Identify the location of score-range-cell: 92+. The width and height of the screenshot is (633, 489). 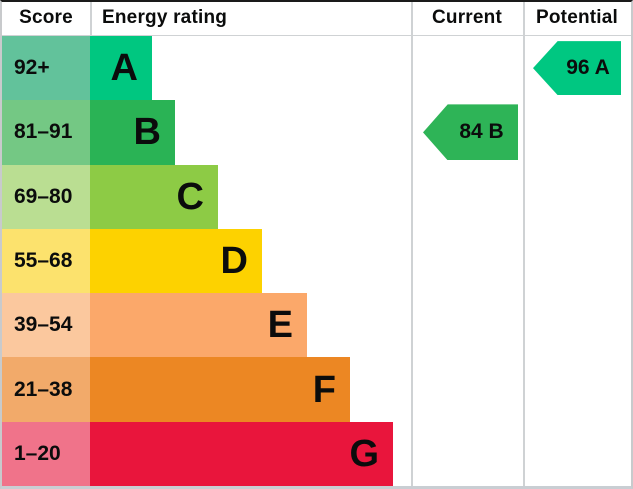
(46, 68).